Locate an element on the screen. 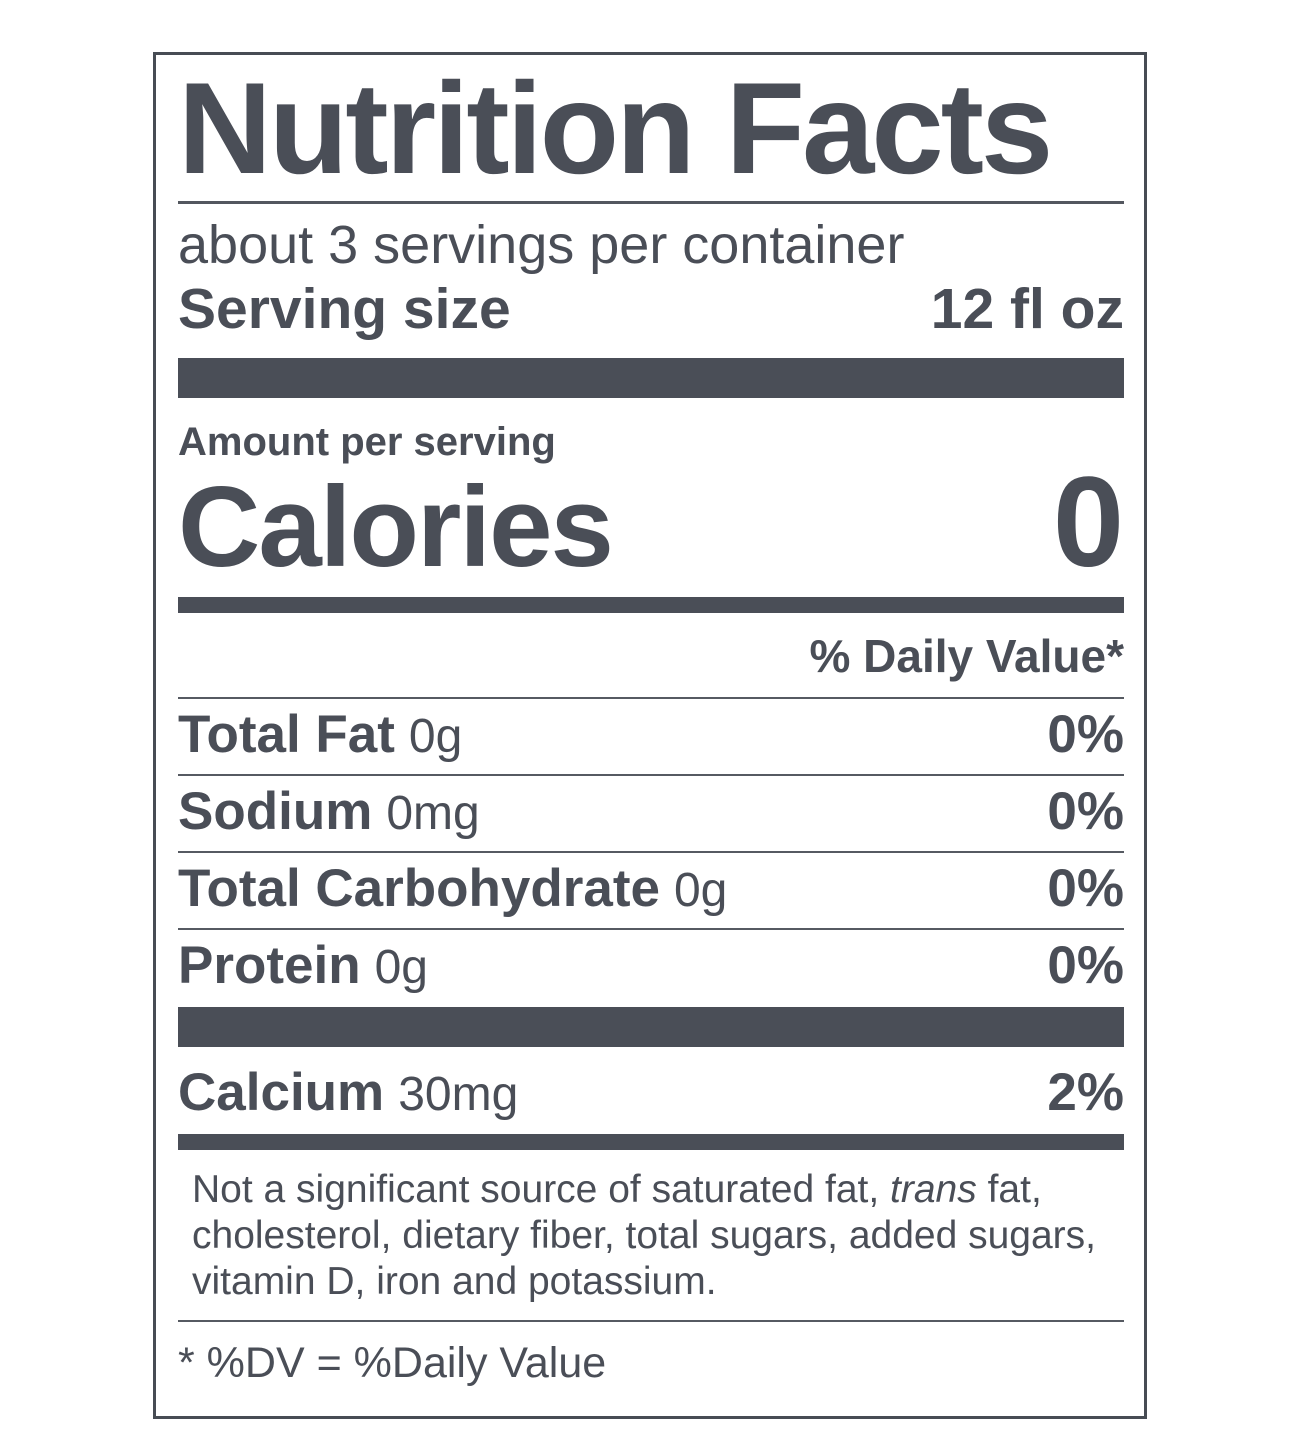  nutrient-left: Sodium 0mg is located at coordinates (329, 812).